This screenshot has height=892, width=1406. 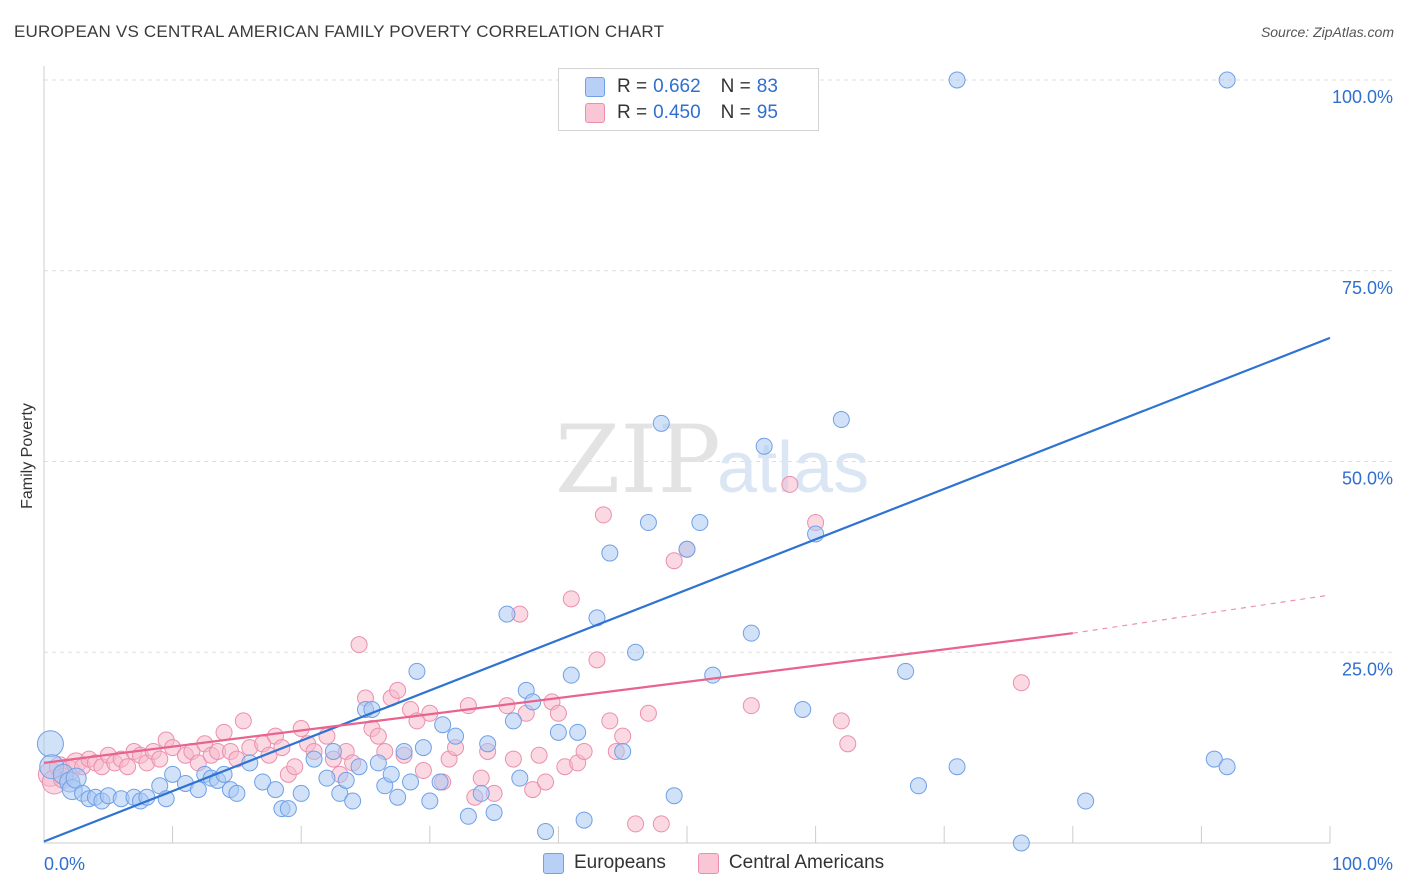 What do you see at coordinates (638, 460) in the screenshot?
I see `watermark-zip: ZIP` at bounding box center [638, 460].